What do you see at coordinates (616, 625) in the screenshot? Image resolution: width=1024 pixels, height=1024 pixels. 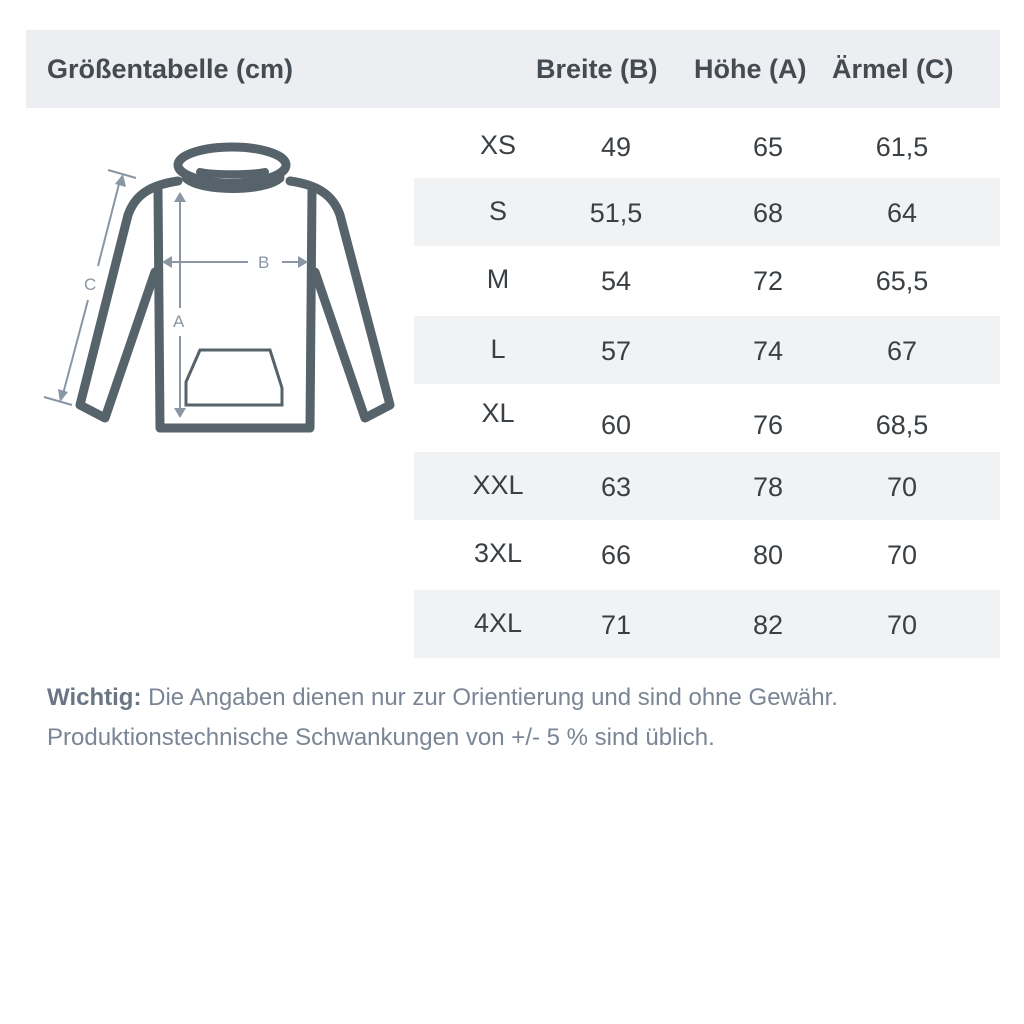 I see `cell-b: 71` at bounding box center [616, 625].